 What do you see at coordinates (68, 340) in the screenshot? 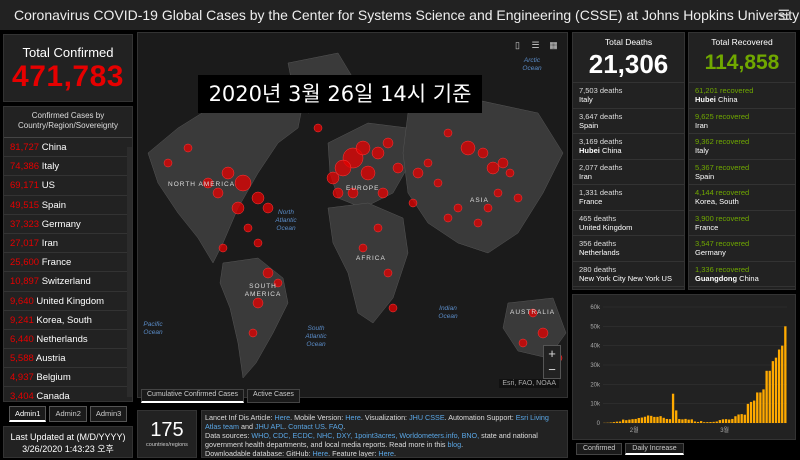
I see `country-row: 6,440 Netherlands` at bounding box center [68, 340].